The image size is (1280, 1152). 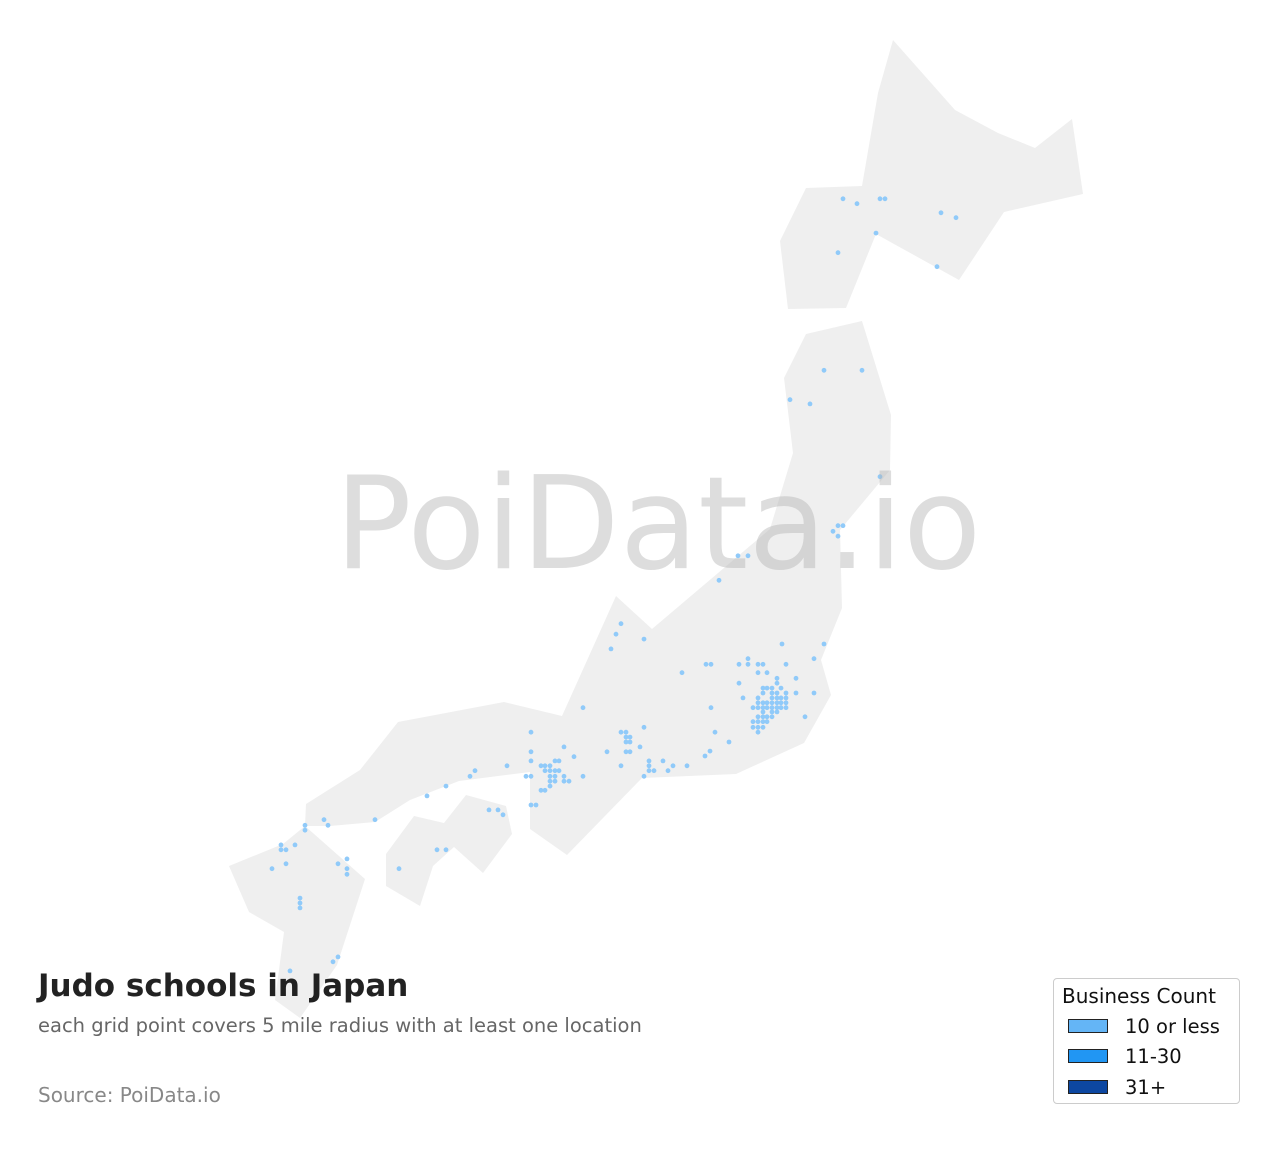 What do you see at coordinates (1117, 1087) in the screenshot?
I see `legend-item-high: 31+` at bounding box center [1117, 1087].